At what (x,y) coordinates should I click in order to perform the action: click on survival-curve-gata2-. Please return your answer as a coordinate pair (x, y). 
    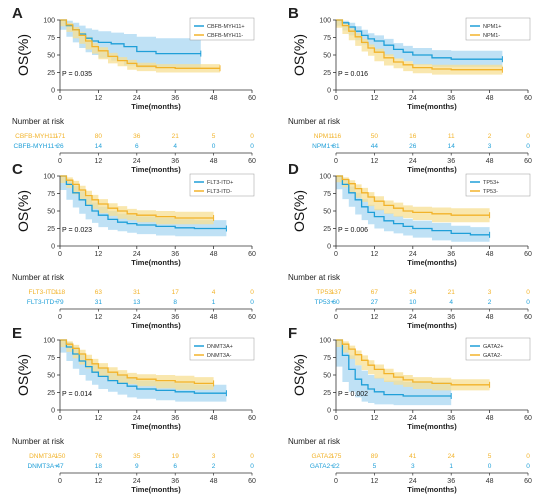
    Looking at the image, I should click on (413, 362).